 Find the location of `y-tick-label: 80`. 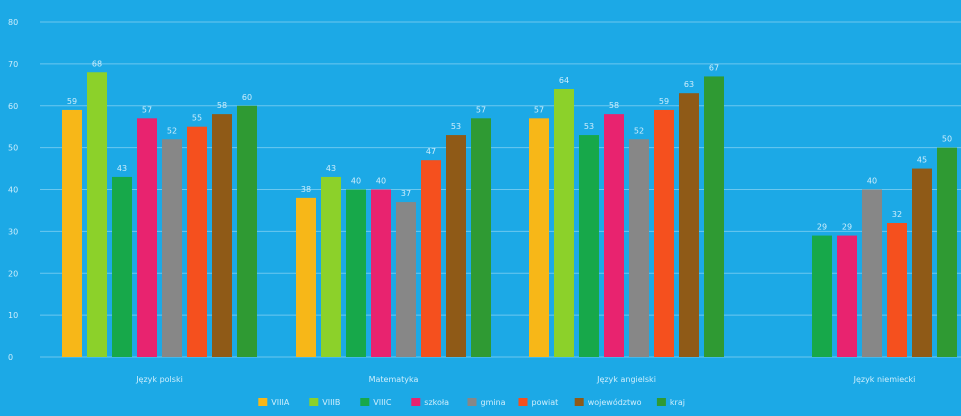

y-tick-label: 80 is located at coordinates (13, 22).